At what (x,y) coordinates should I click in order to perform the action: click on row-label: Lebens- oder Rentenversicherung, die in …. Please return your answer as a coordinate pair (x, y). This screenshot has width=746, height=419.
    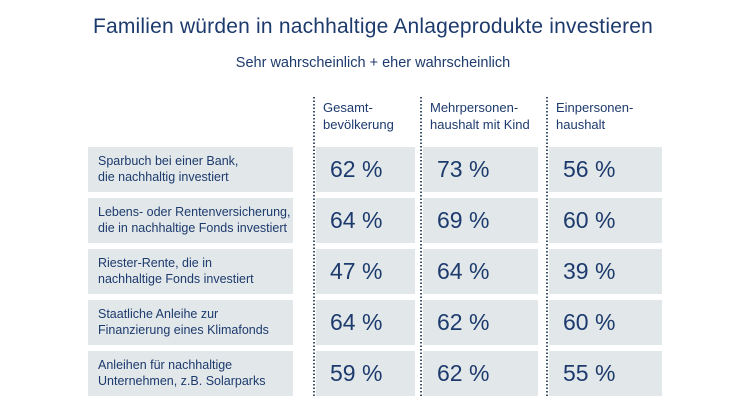
    Looking at the image, I should click on (190, 220).